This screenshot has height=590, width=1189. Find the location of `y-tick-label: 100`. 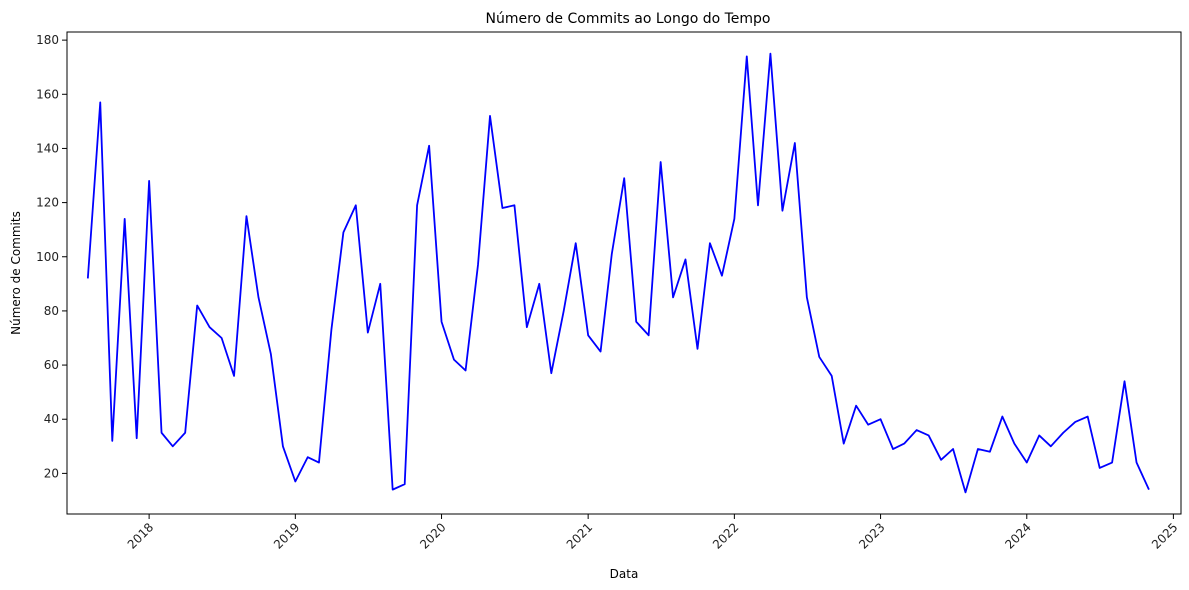

y-tick-label: 100 is located at coordinates (47, 257).